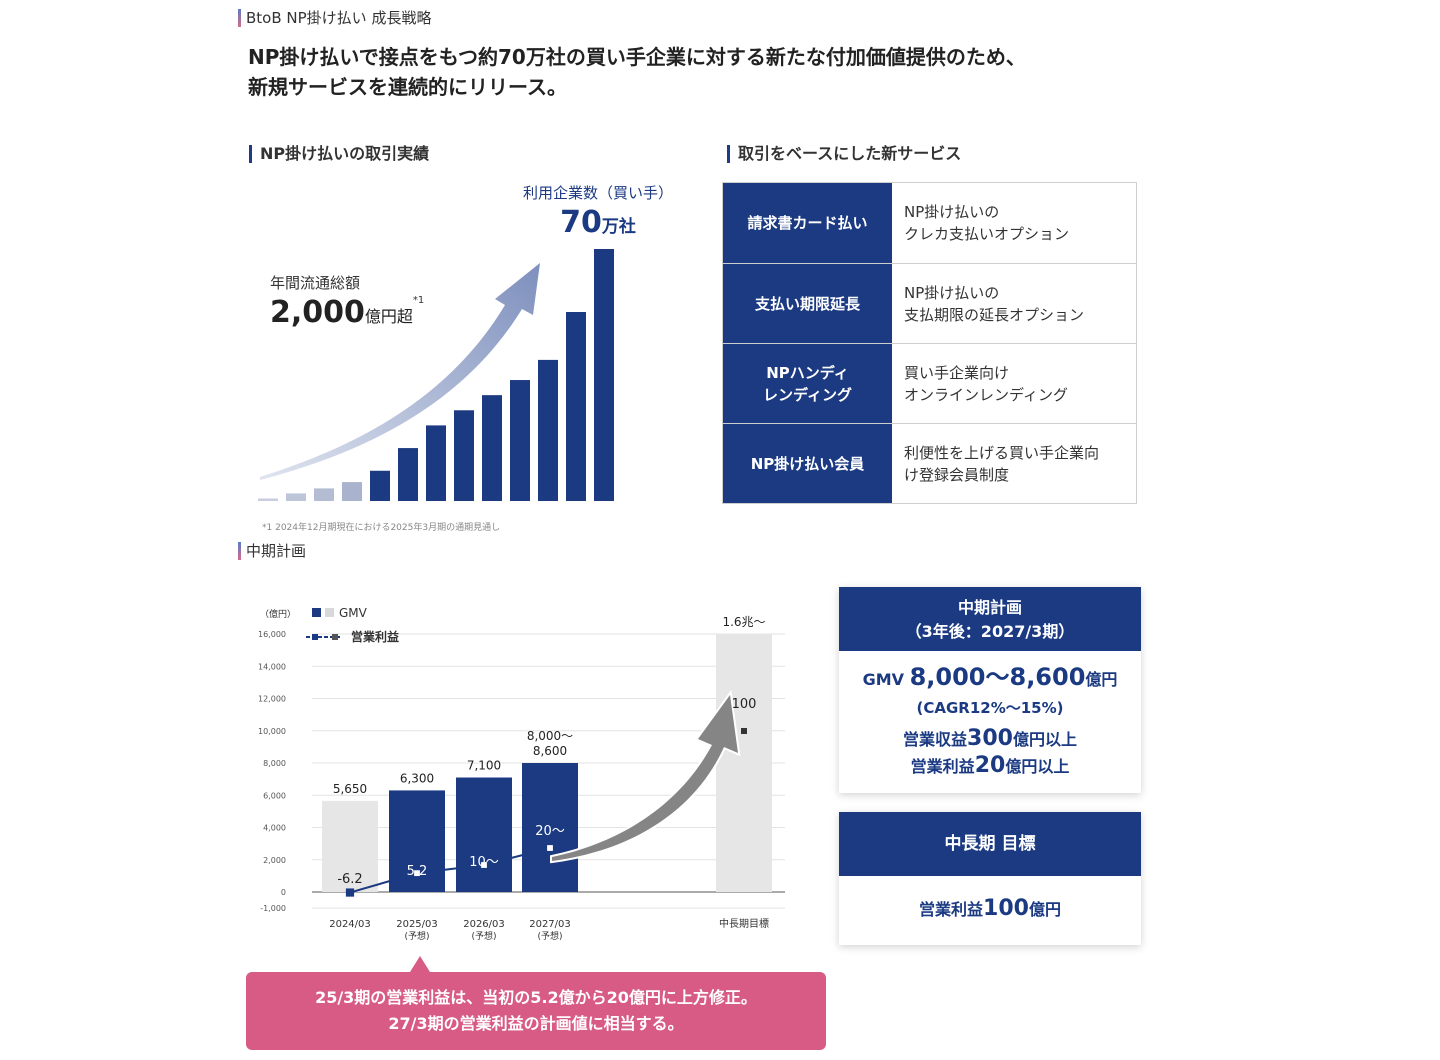  I want to click on service-desc: 利便性を上げる買い手企業向 け登録会員制度, so click(1002, 463).